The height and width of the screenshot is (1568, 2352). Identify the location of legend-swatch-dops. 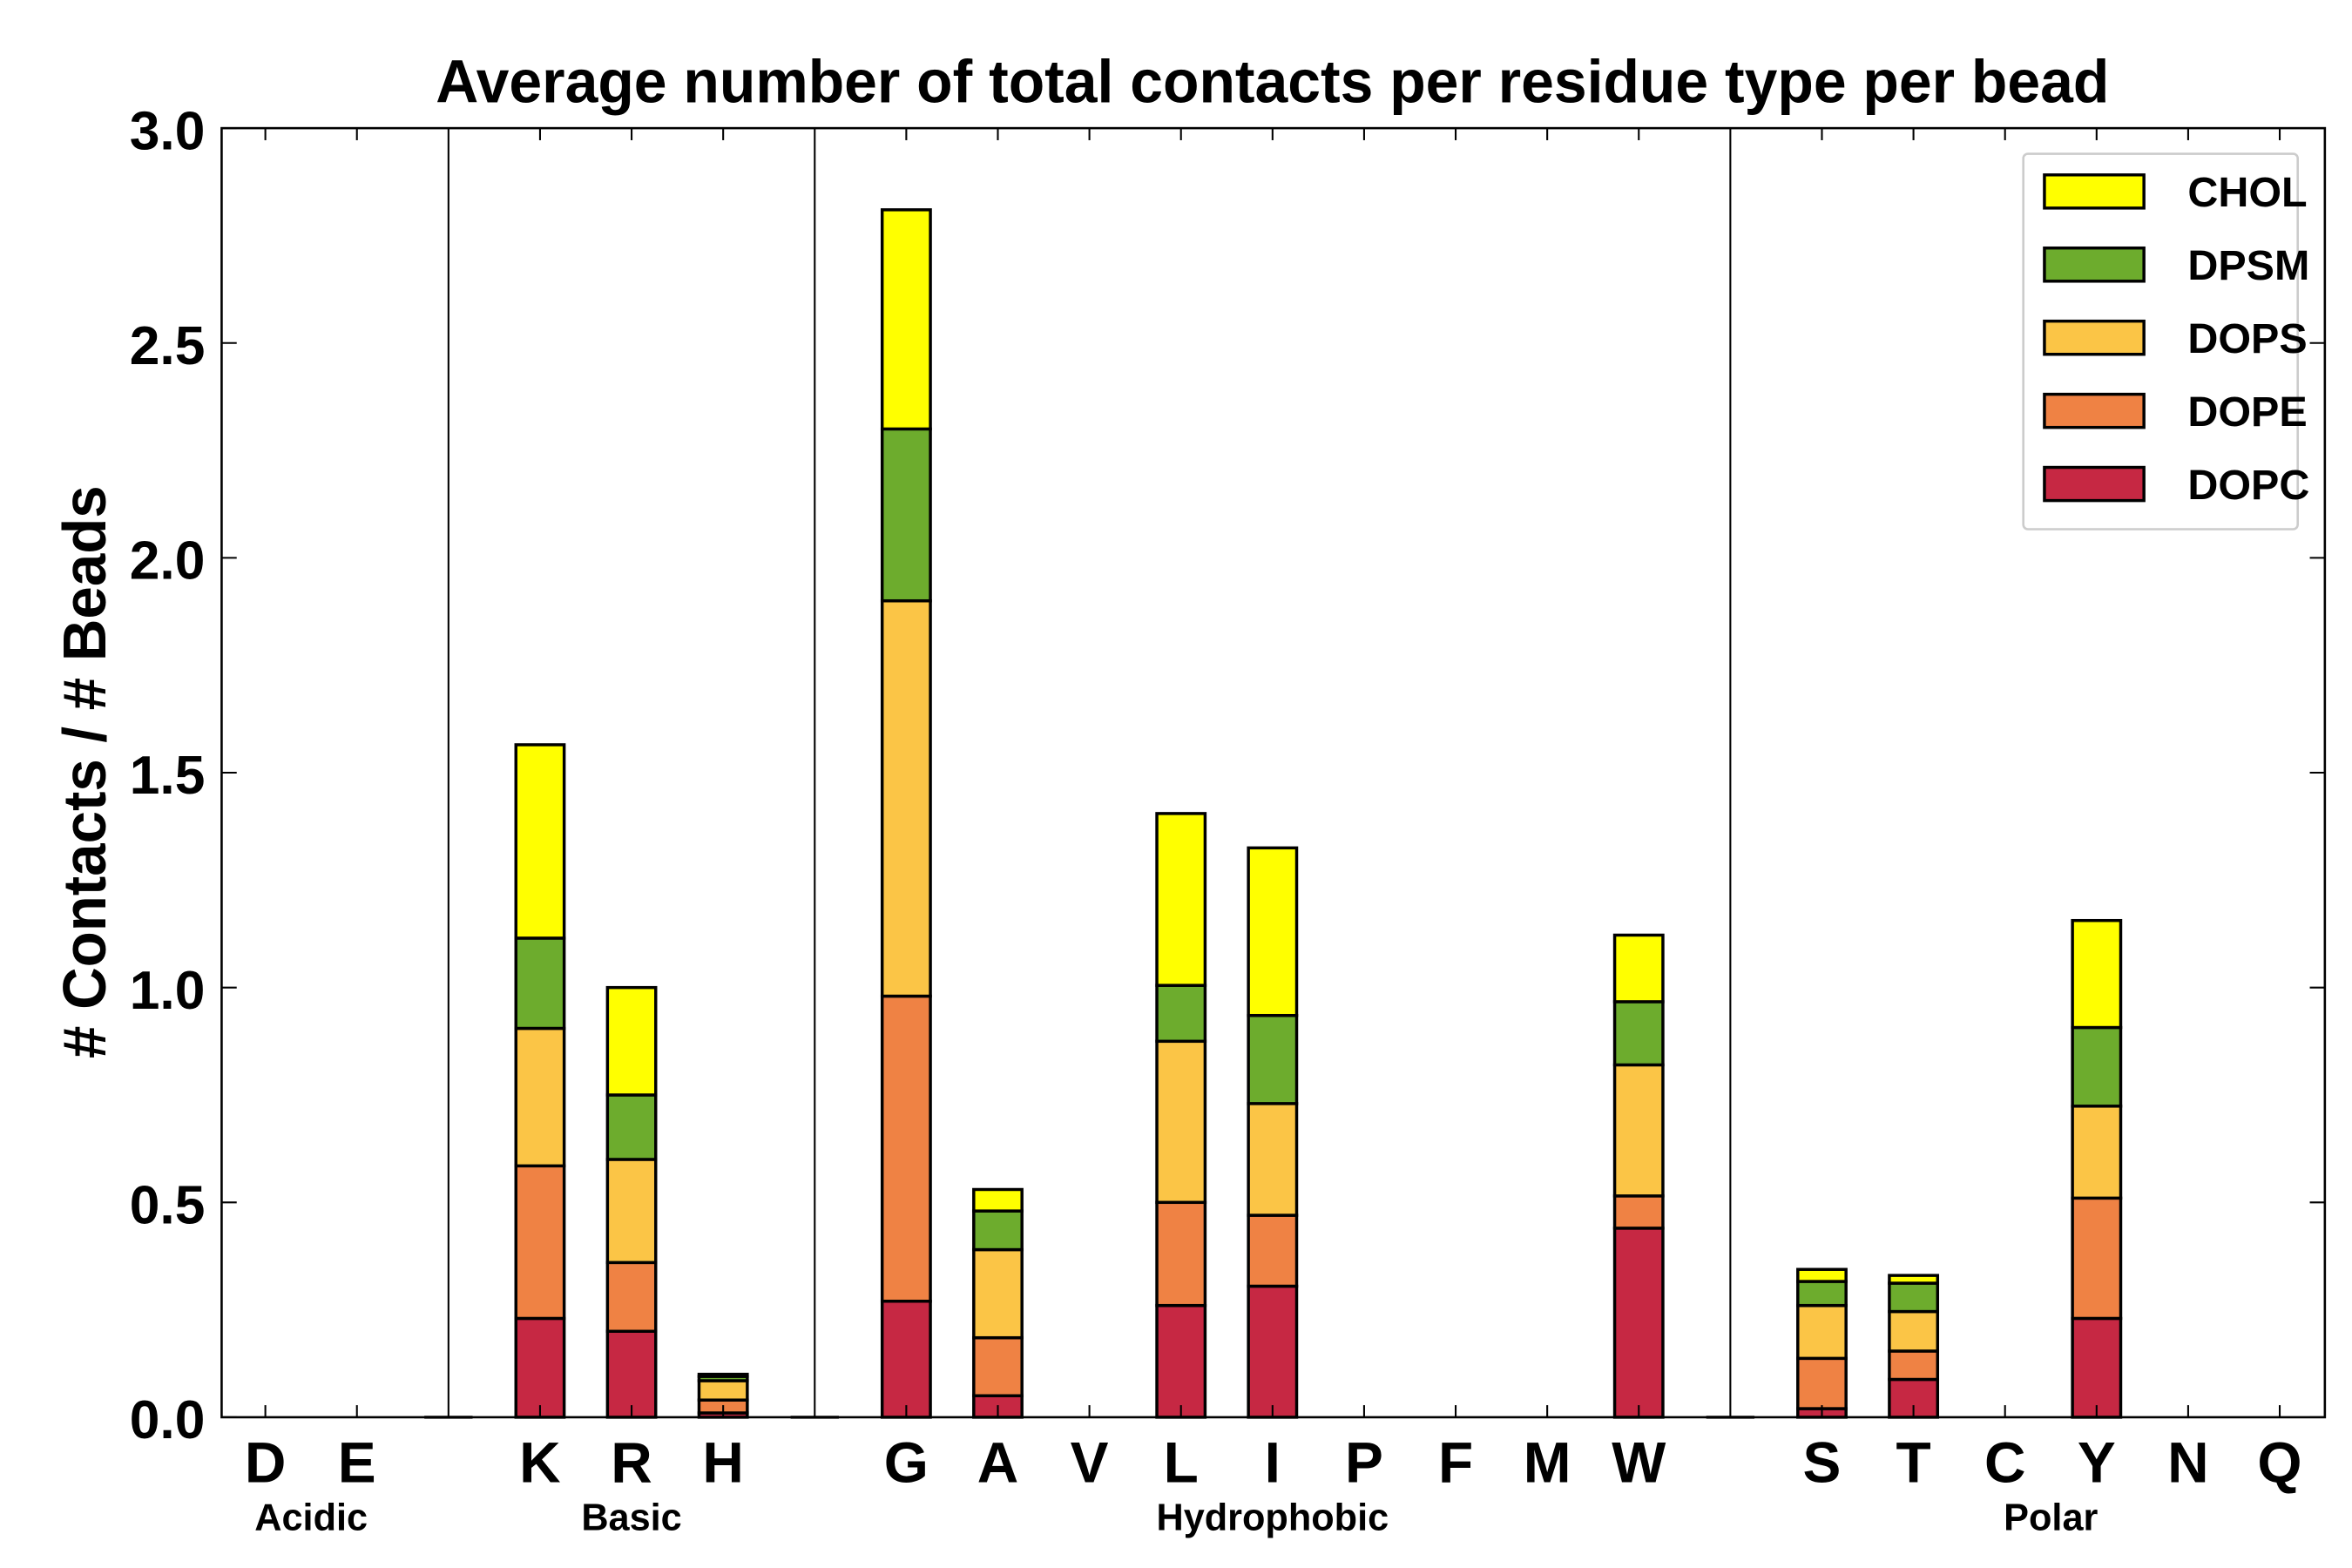
(2094, 337).